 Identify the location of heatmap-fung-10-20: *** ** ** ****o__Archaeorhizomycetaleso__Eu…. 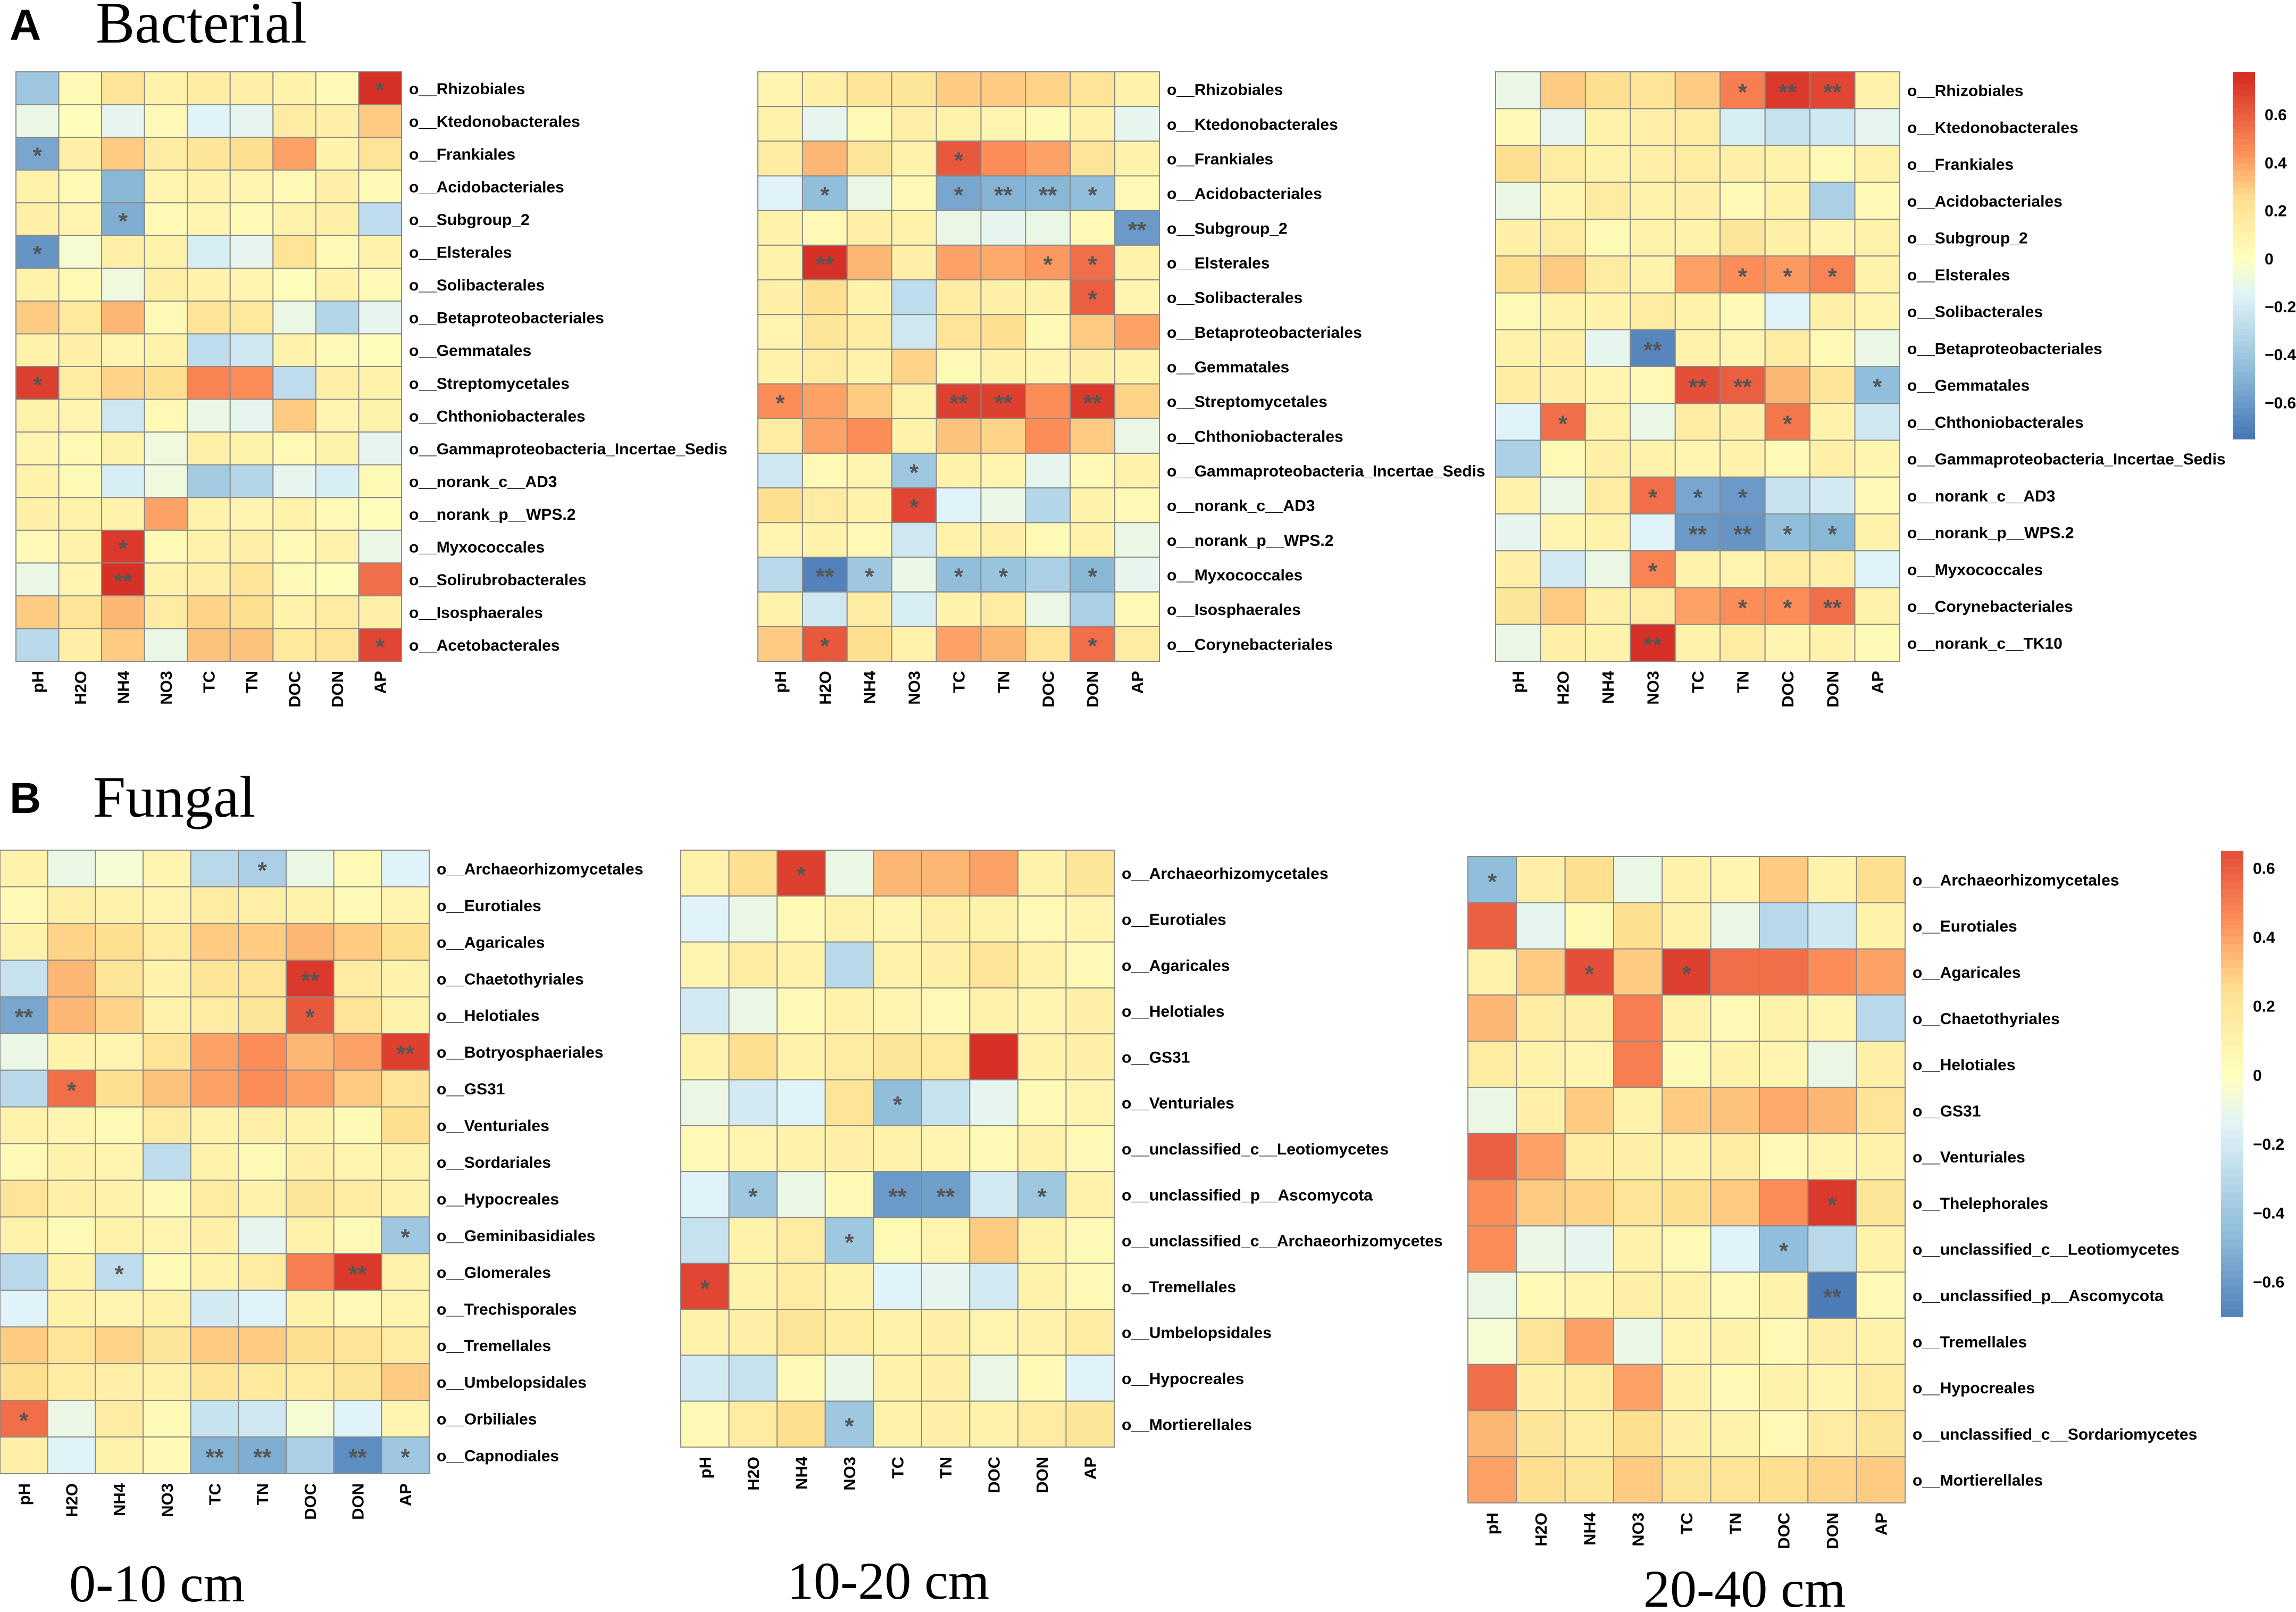
(1061, 1171).